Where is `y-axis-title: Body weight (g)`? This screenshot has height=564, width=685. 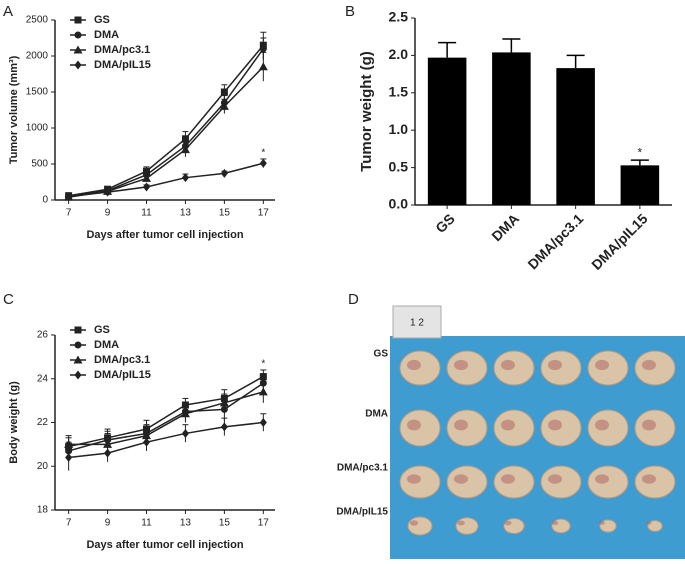 y-axis-title: Body weight (g) is located at coordinates (14, 422).